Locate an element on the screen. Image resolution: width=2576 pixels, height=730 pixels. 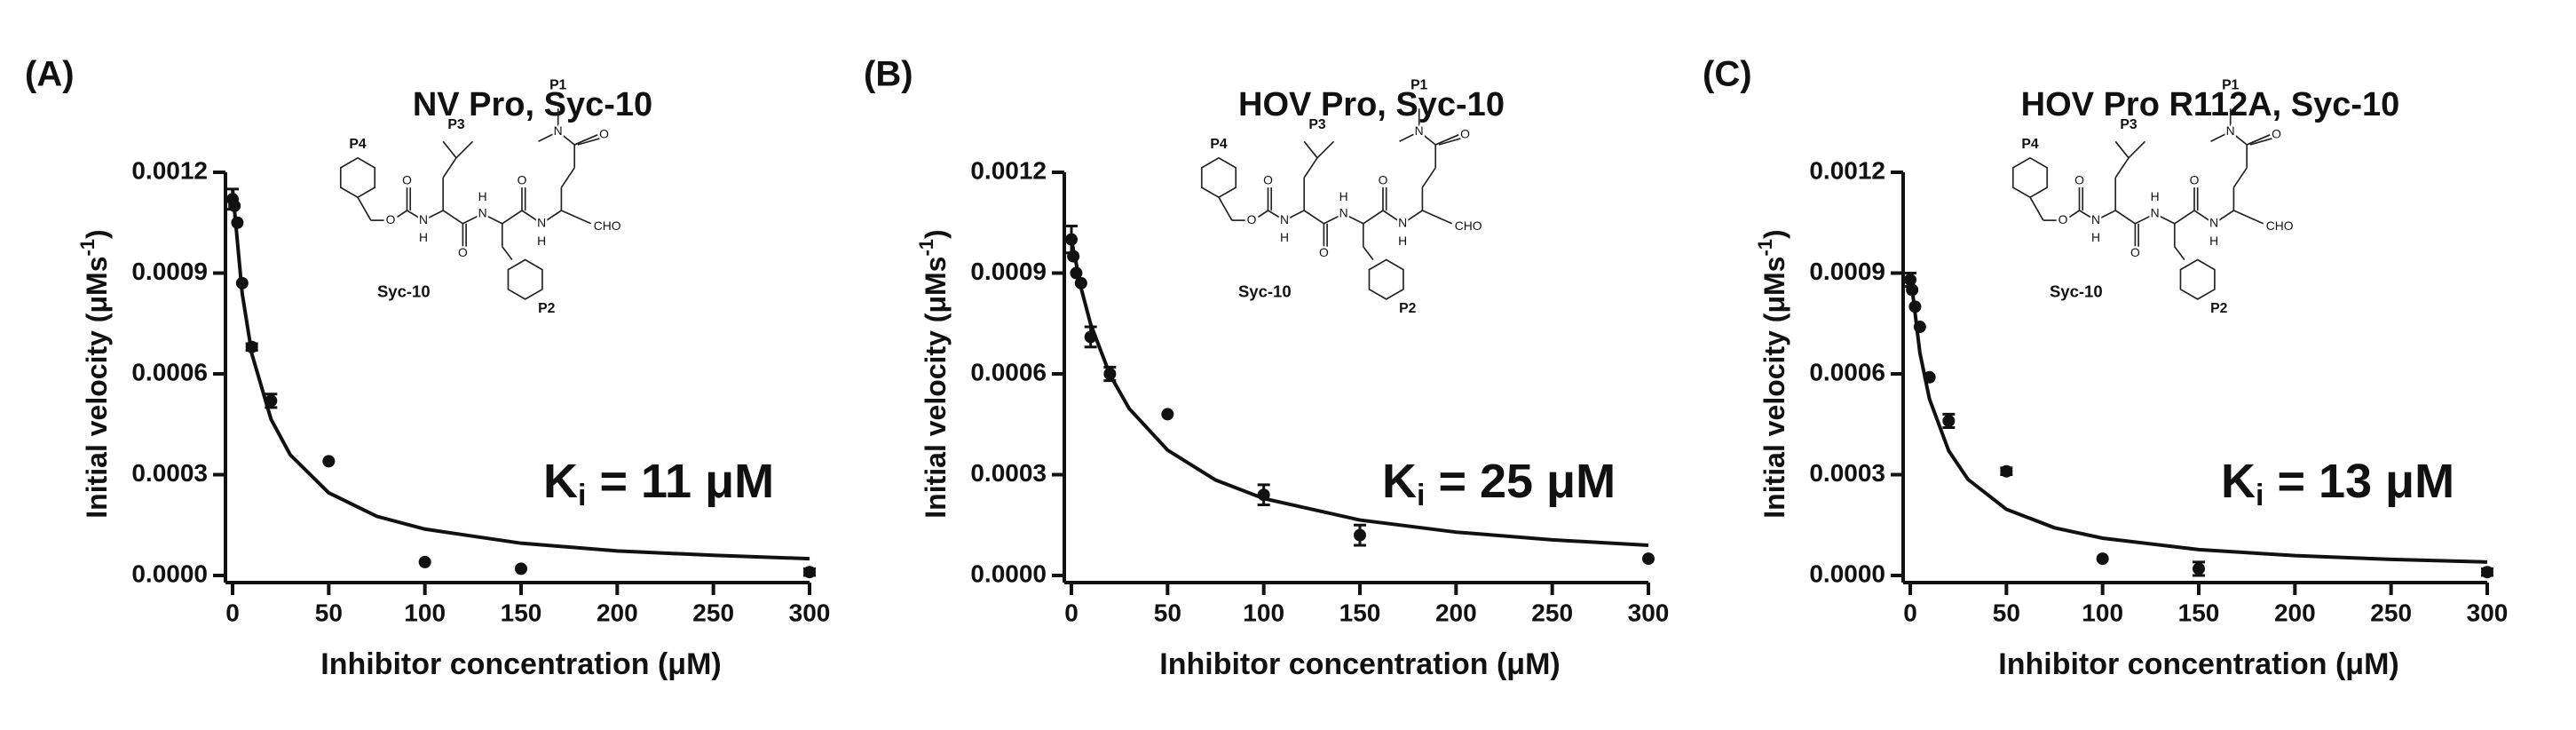
y-label-end: ) is located at coordinates (1774, 234).